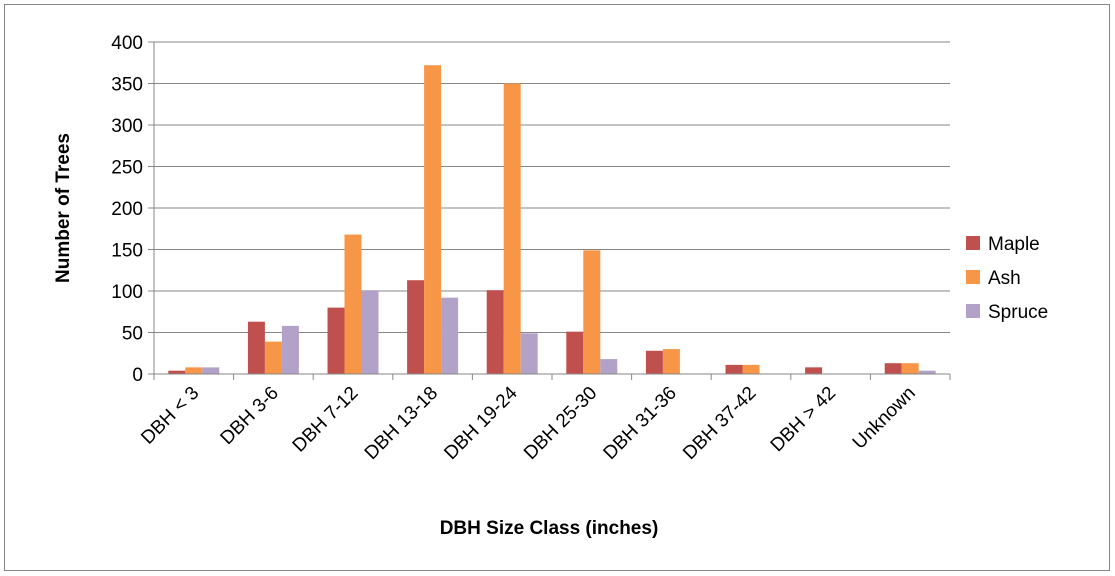  Describe the element at coordinates (127, 43) in the screenshot. I see `y-tick-label: 400` at that location.